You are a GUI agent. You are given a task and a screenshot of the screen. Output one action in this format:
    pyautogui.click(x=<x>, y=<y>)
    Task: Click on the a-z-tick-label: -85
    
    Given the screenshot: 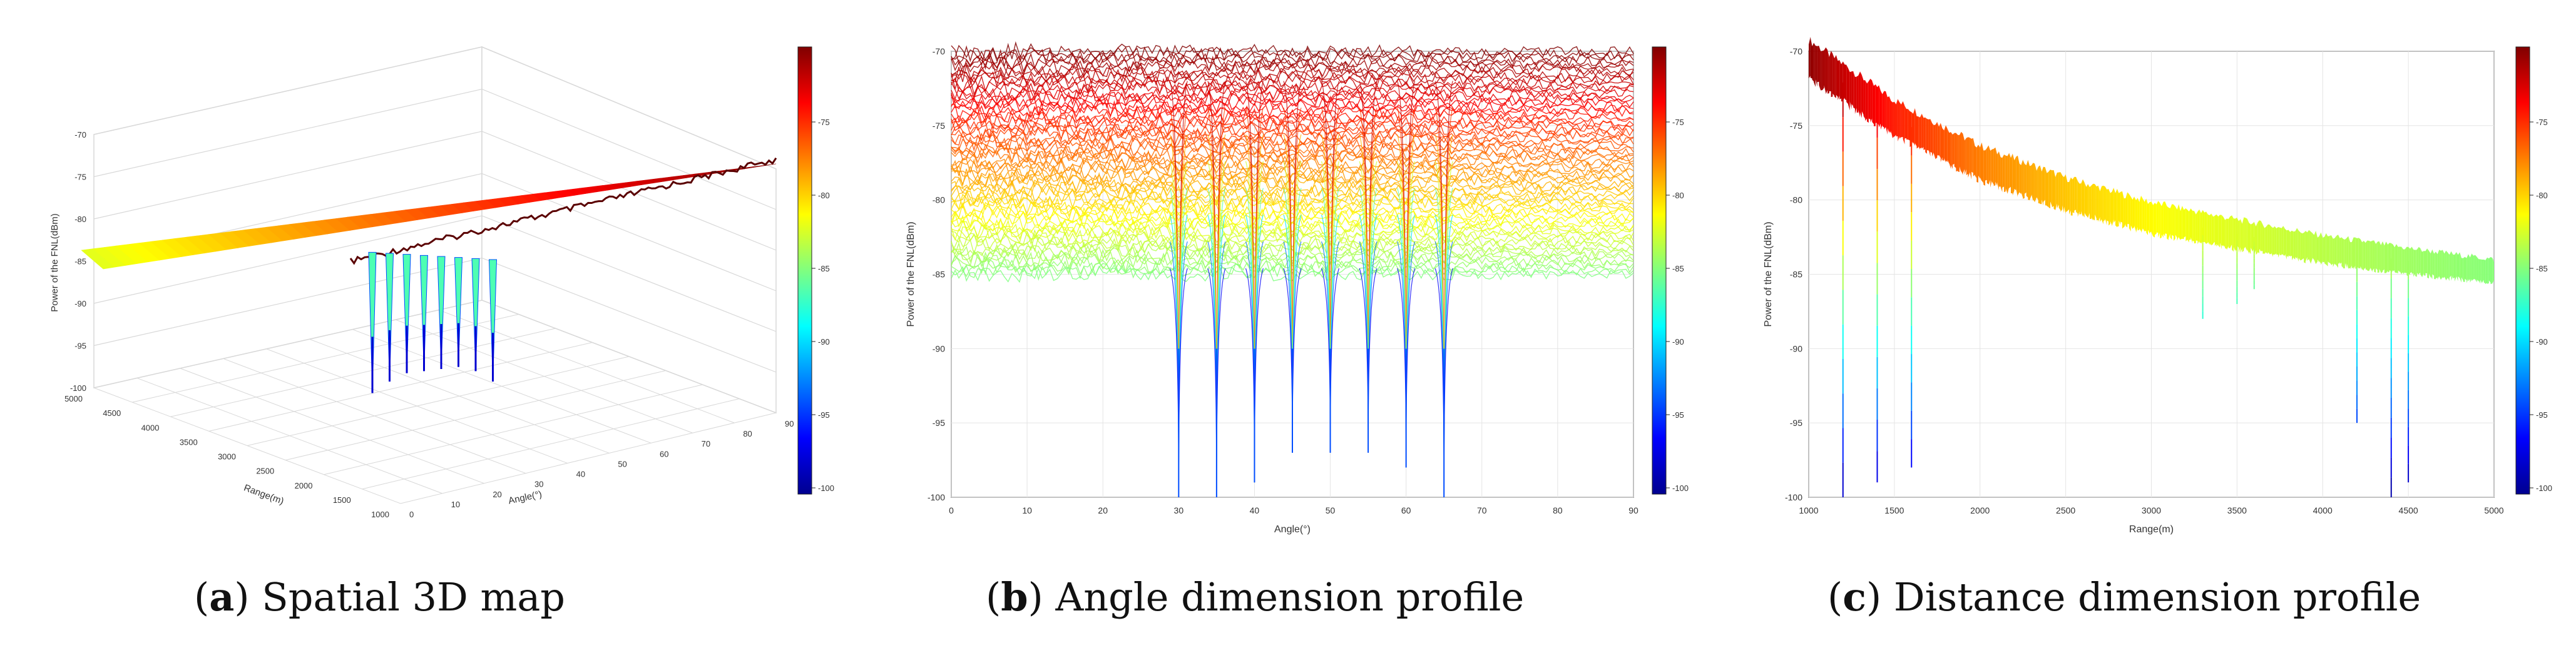 What is the action you would take?
    pyautogui.click(x=80, y=261)
    